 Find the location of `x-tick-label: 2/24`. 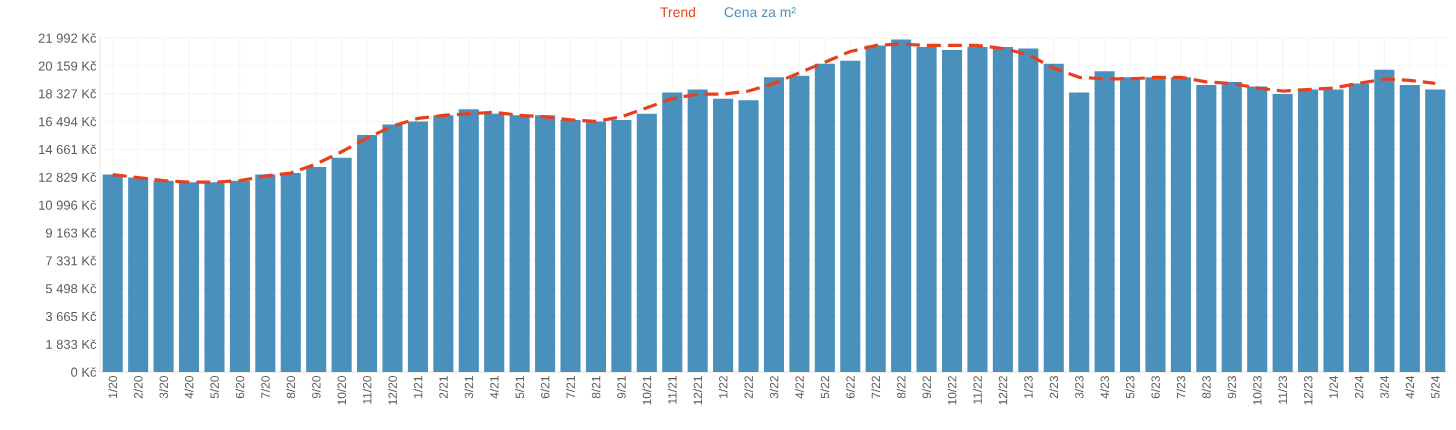

x-tick-label: 2/24 is located at coordinates (1359, 387).